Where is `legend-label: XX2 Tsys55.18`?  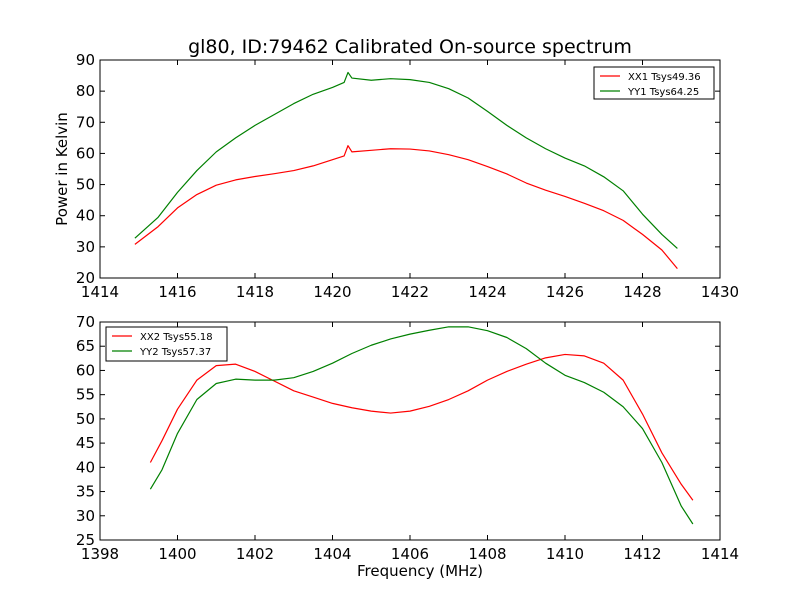 legend-label: XX2 Tsys55.18 is located at coordinates (176, 337).